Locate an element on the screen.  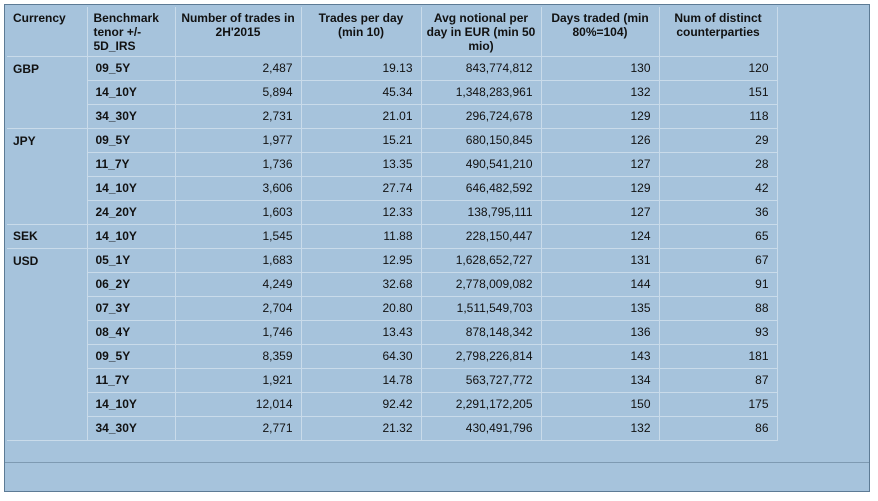
currency-cell: SEK is located at coordinates (47, 236).